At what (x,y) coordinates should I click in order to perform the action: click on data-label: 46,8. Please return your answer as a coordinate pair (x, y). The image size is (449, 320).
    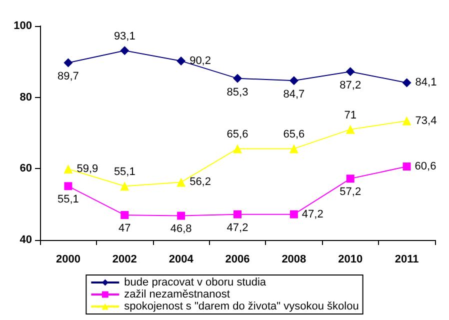
    Looking at the image, I should click on (181, 229).